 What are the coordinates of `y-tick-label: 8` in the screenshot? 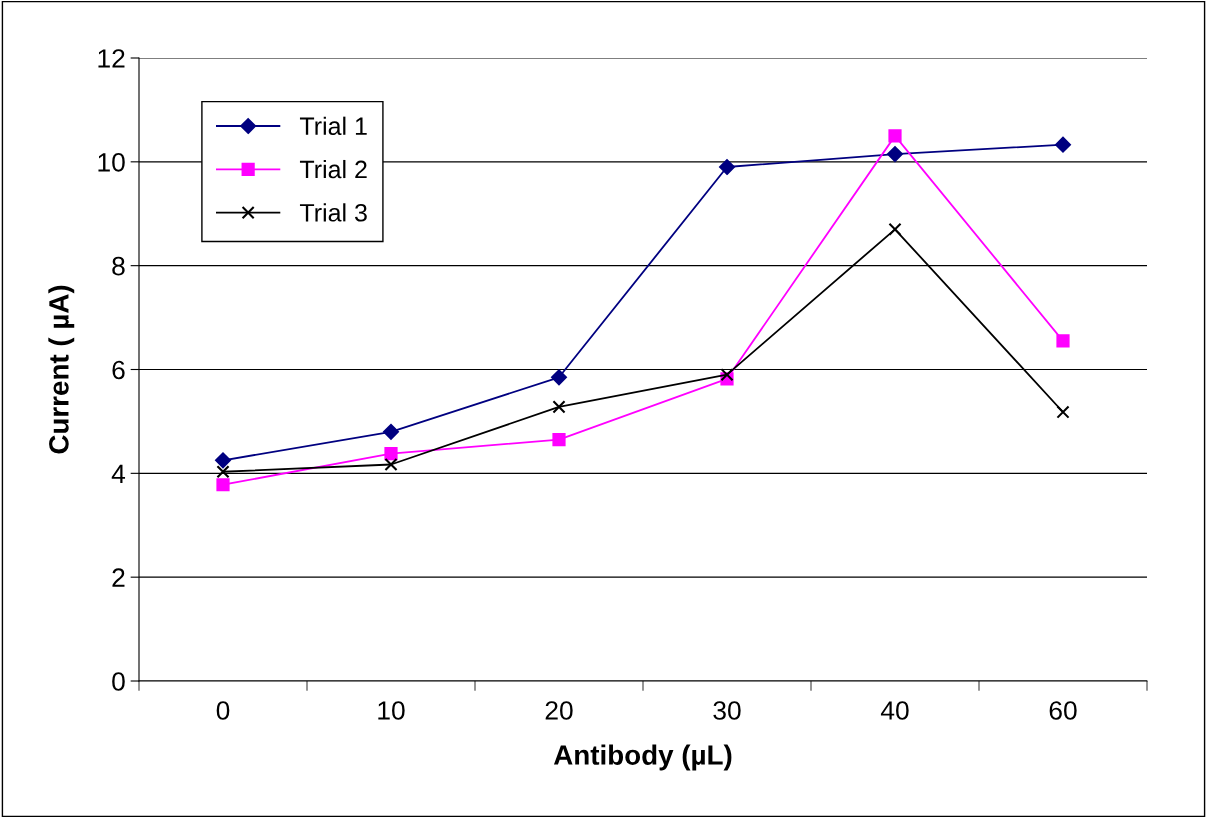 It's located at (118, 266).